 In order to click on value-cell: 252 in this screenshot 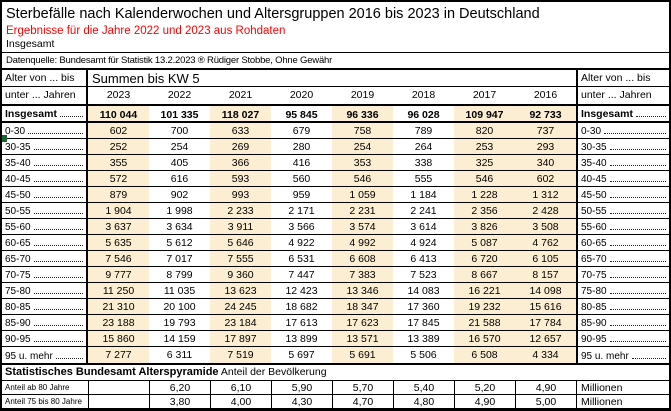, I will do `click(118, 146)`.